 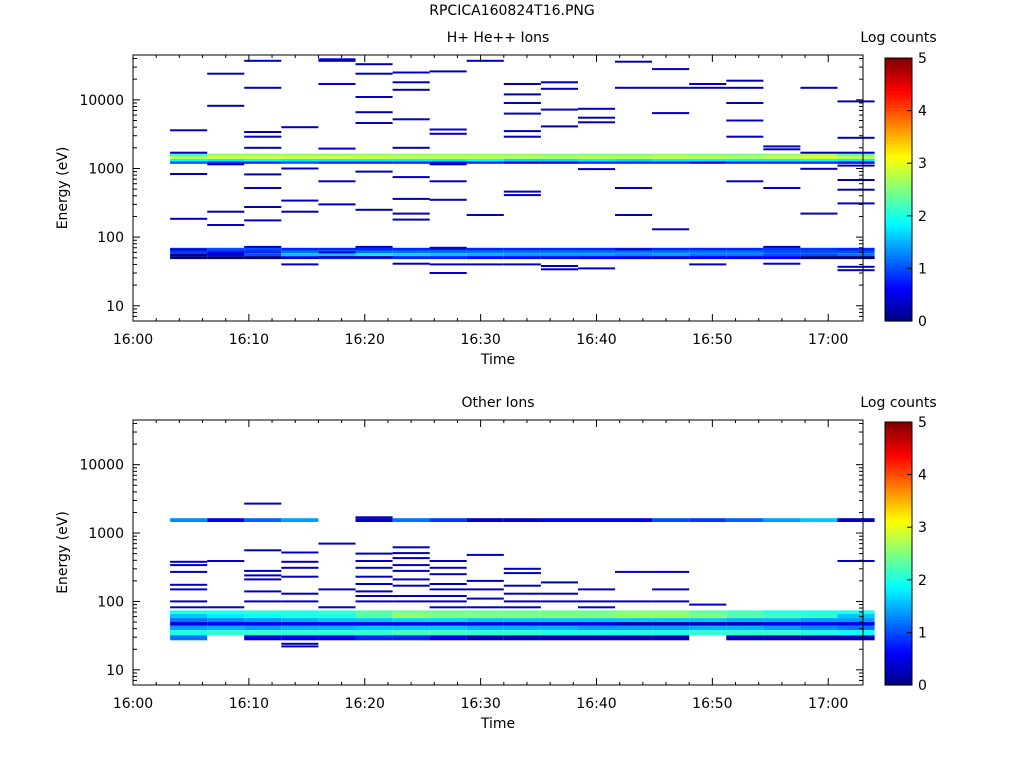 I want to click on colorbar-label: Log counts, so click(x=898, y=38).